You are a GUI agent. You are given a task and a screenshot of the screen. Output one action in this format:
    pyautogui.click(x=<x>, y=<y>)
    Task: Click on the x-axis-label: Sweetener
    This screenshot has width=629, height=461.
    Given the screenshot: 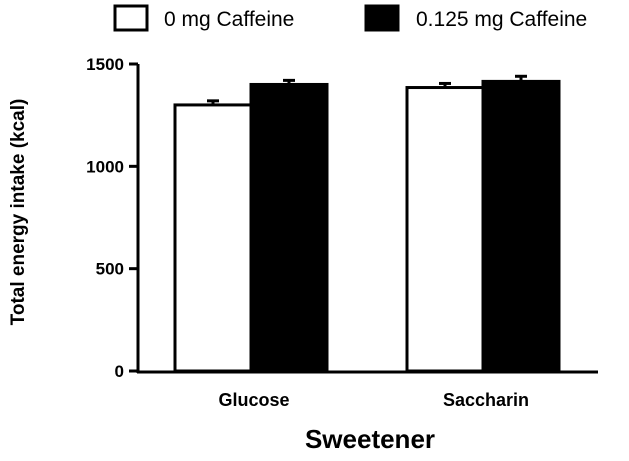 What is the action you would take?
    pyautogui.click(x=370, y=439)
    